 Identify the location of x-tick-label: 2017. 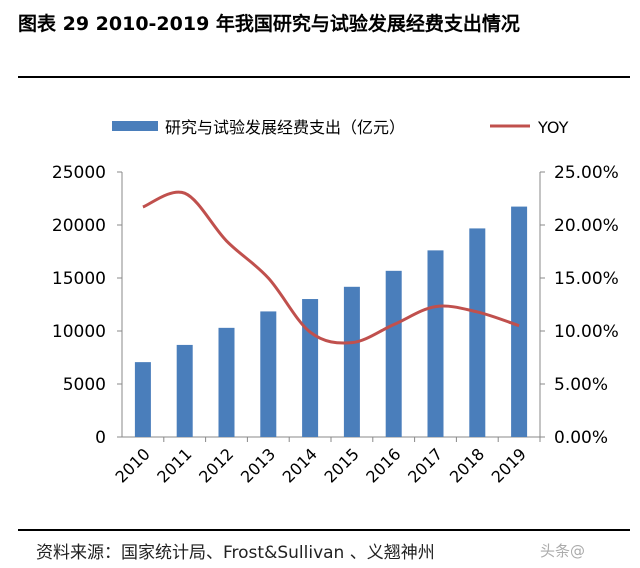
(425, 465).